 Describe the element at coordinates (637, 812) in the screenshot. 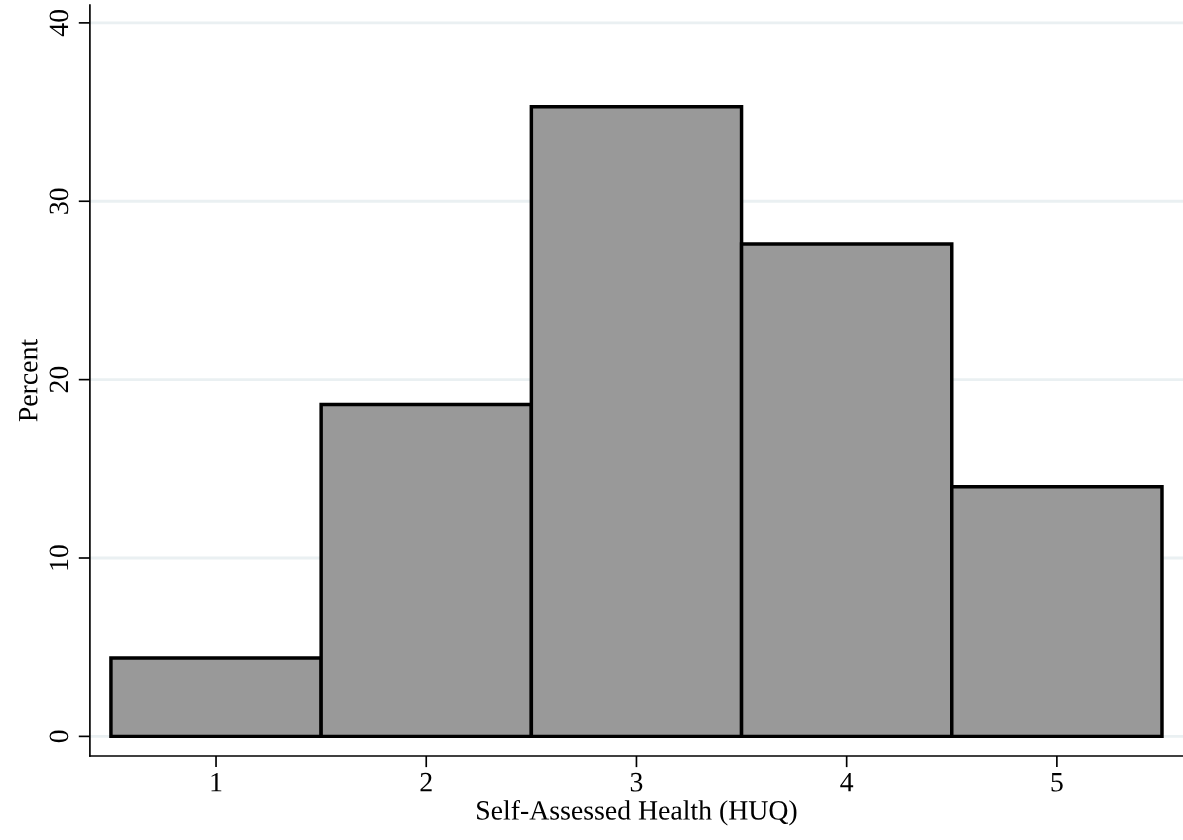

I see `x-axis-title: Self-Assessed Health (HUQ)` at that location.